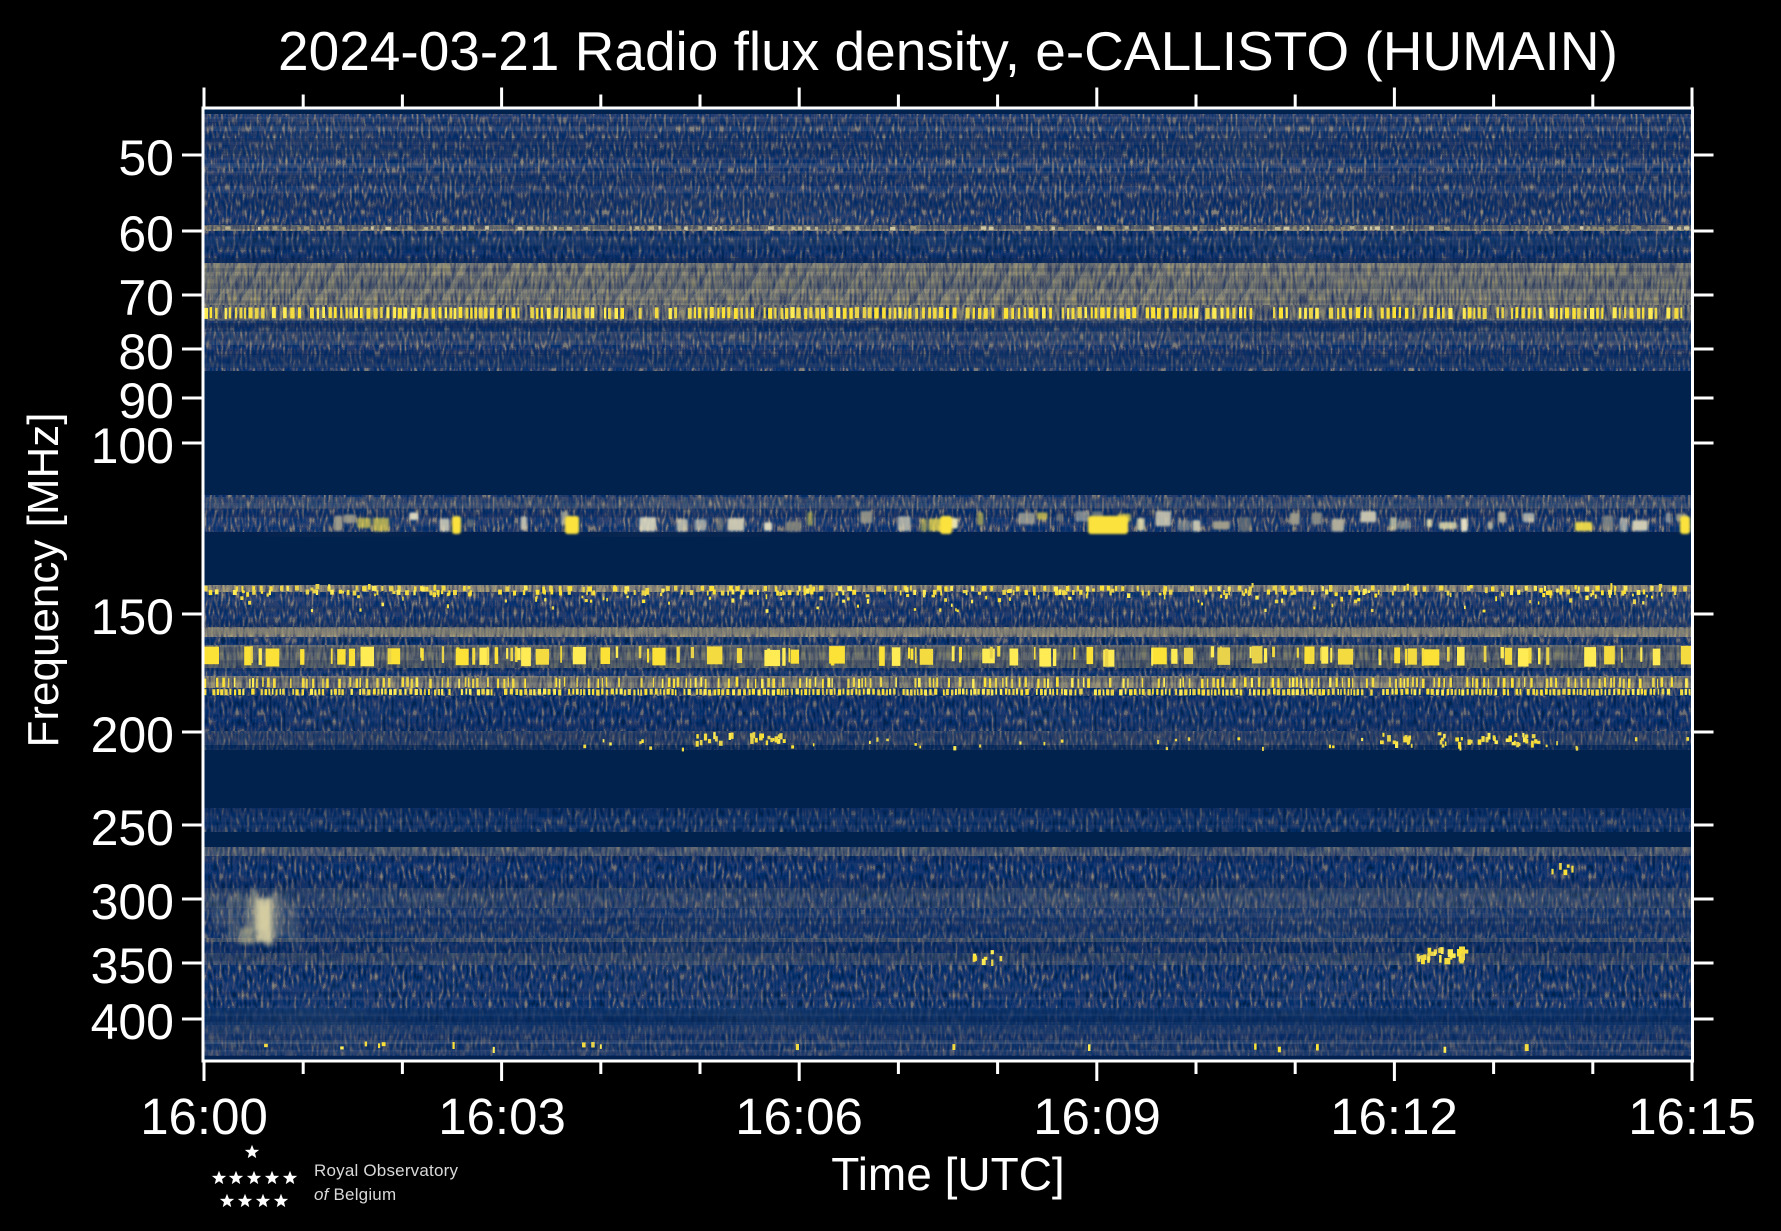 The height and width of the screenshot is (1231, 1781). Describe the element at coordinates (355, 1194) in the screenshot. I see `svg-text: of Belgium` at that location.